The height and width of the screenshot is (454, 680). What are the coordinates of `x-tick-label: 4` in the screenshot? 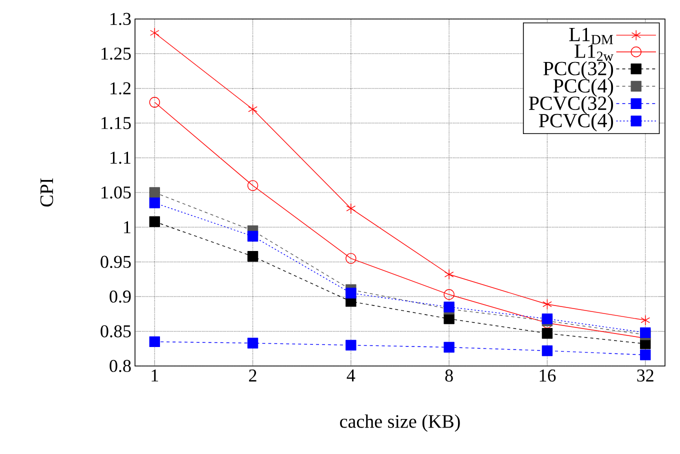 It's located at (351, 376).